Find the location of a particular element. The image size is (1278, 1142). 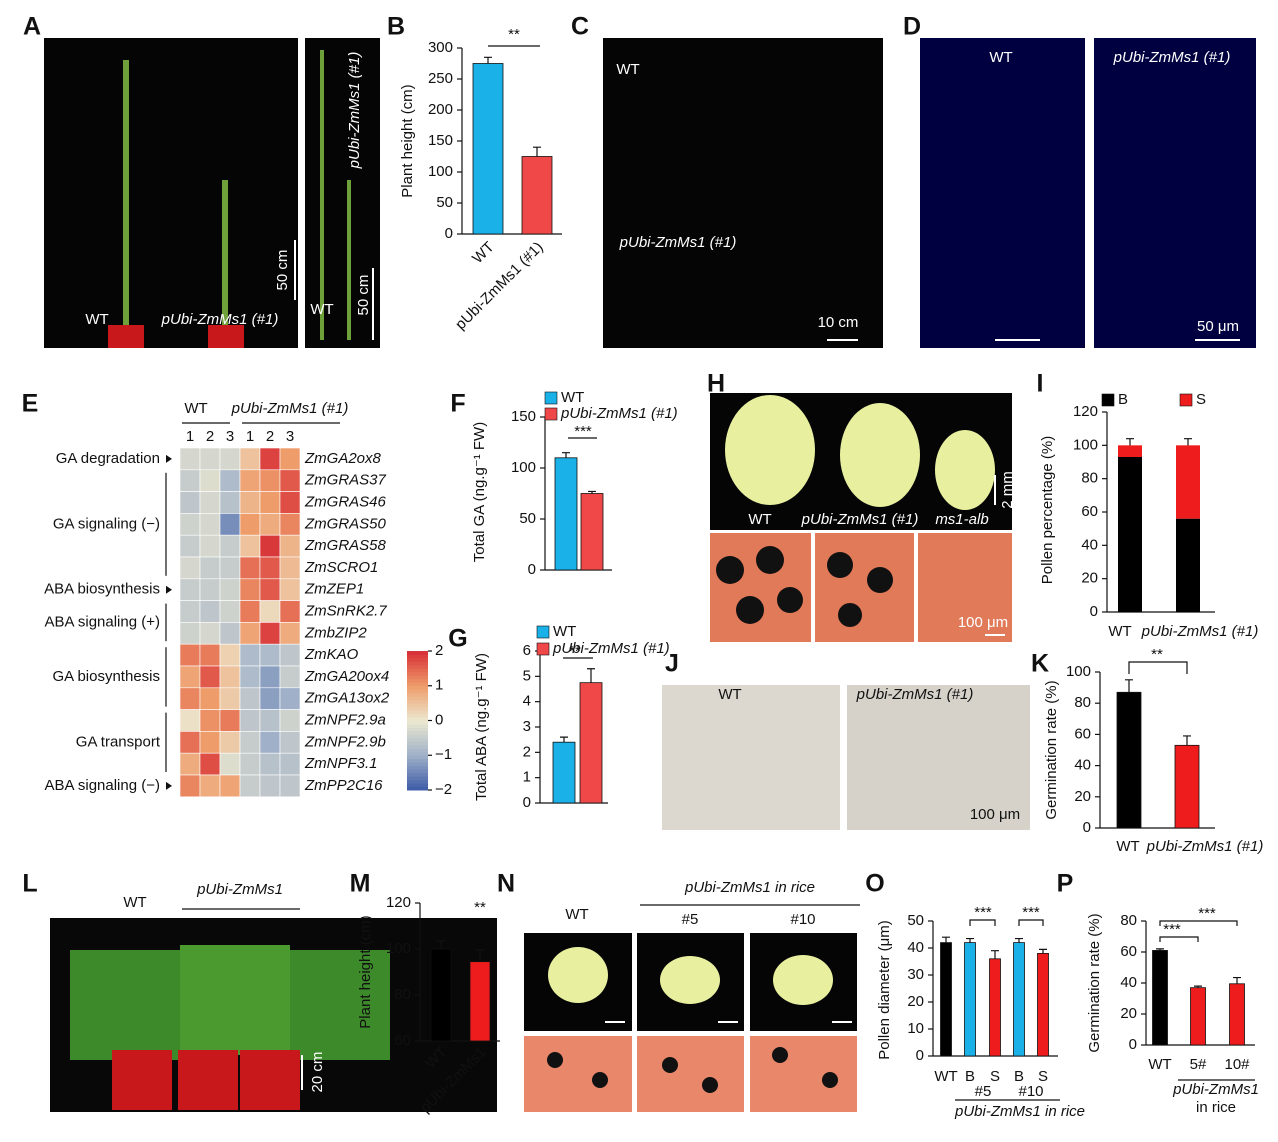

legend-label: S is located at coordinates (1201, 399).